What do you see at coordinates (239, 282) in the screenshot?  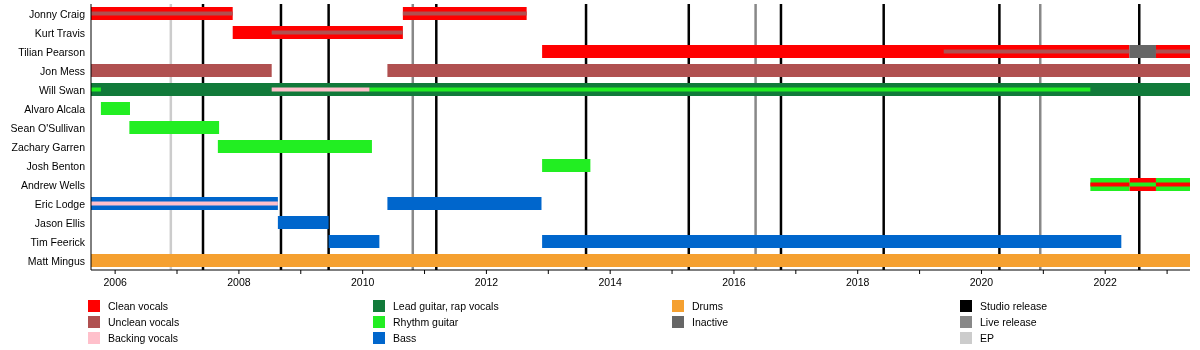 I see `x-tick-label: 2008` at bounding box center [239, 282].